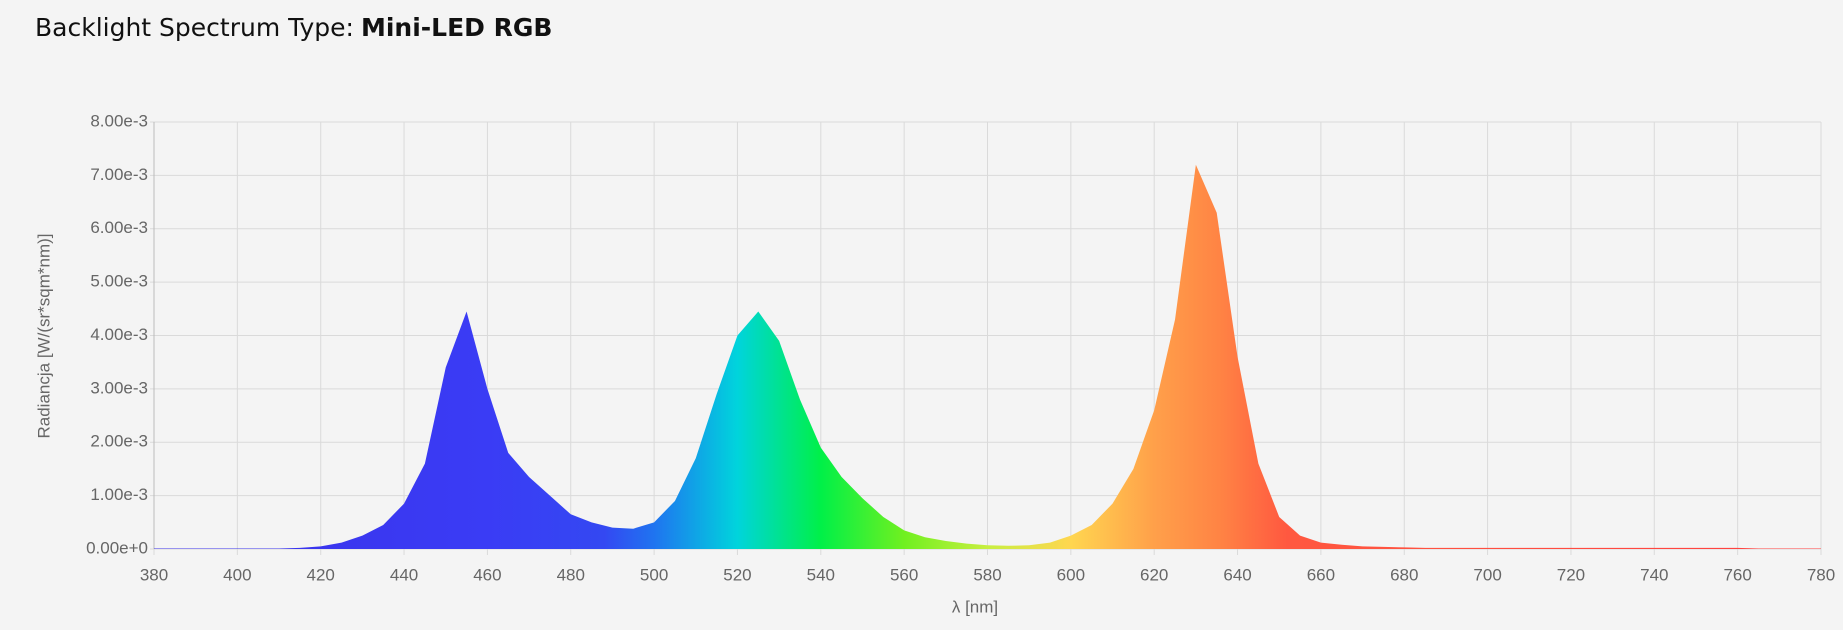 Image resolution: width=1843 pixels, height=630 pixels. Describe the element at coordinates (154, 574) in the screenshot. I see `x-tick-label: 380` at that location.